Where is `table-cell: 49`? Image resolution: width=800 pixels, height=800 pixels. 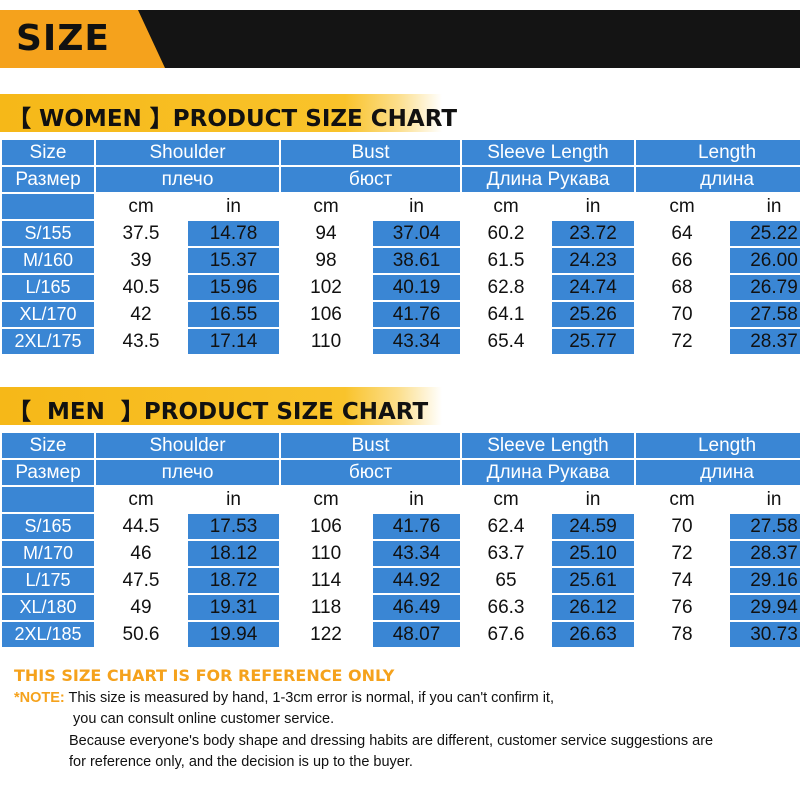
table-cell: 49 is located at coordinates (141, 607).